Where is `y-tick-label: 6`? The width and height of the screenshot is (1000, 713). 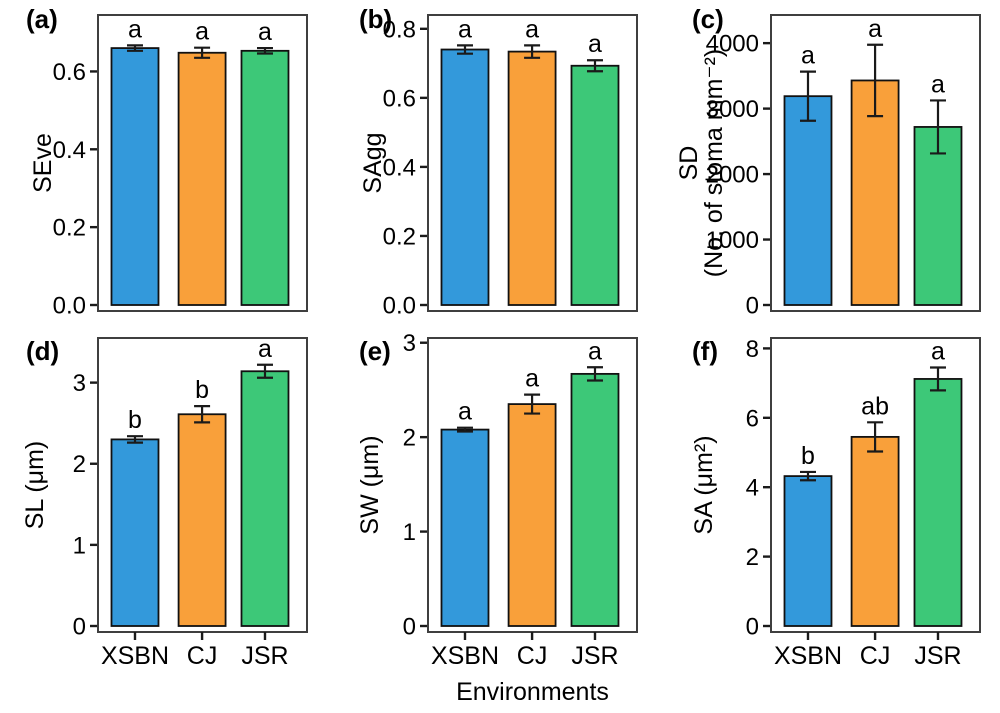
y-tick-label: 6 is located at coordinates (752, 418).